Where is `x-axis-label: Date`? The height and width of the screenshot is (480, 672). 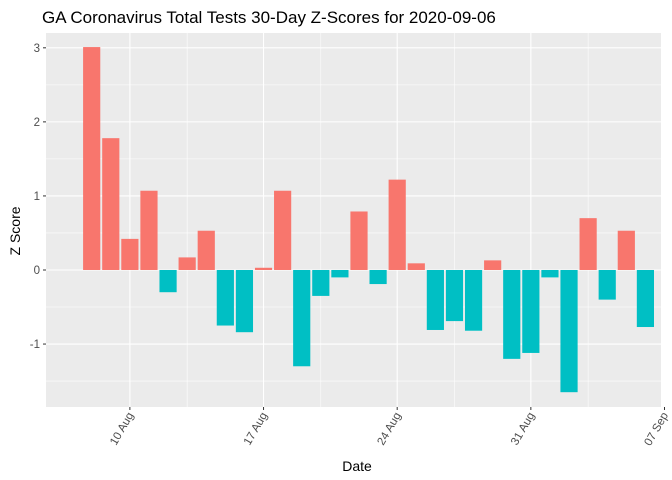
x-axis-label: Date is located at coordinates (357, 466).